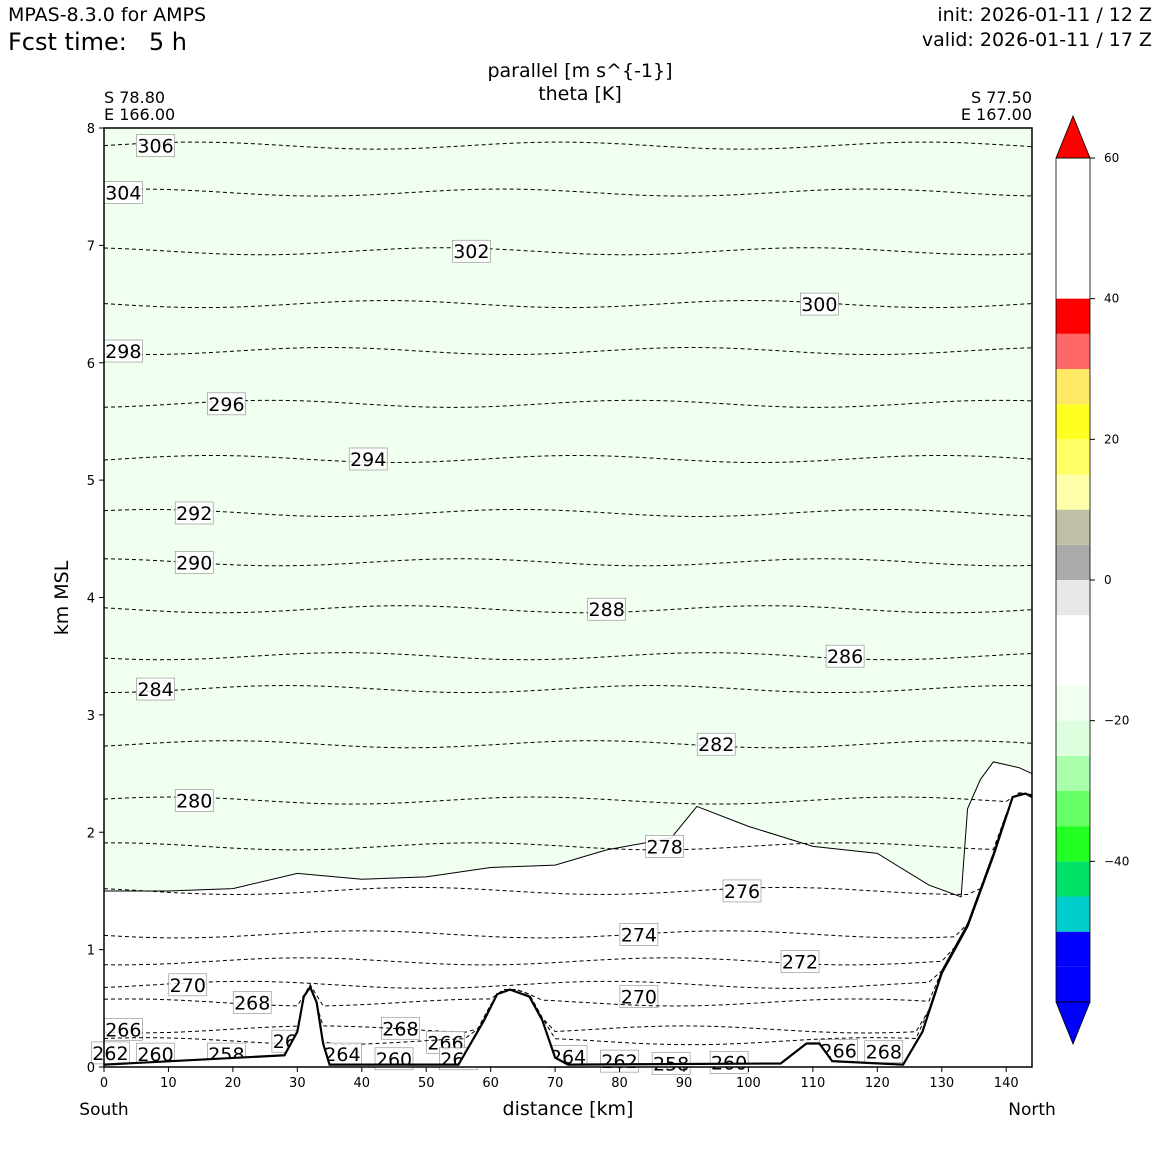 This screenshot has height=1160, width=1160. What do you see at coordinates (297, 1083) in the screenshot?
I see `x-tick-label-3: 30` at bounding box center [297, 1083].